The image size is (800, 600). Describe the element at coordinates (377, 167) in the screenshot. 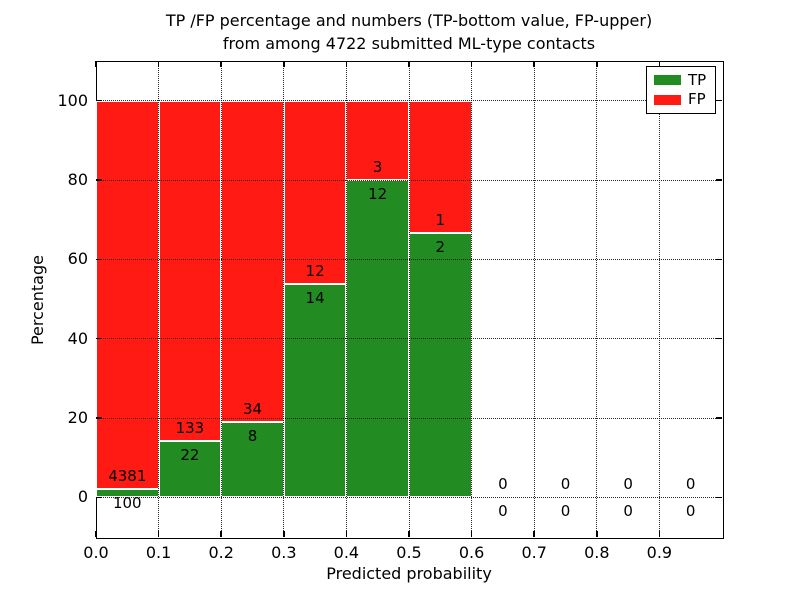

I see `annotation-fp-count: 3` at that location.